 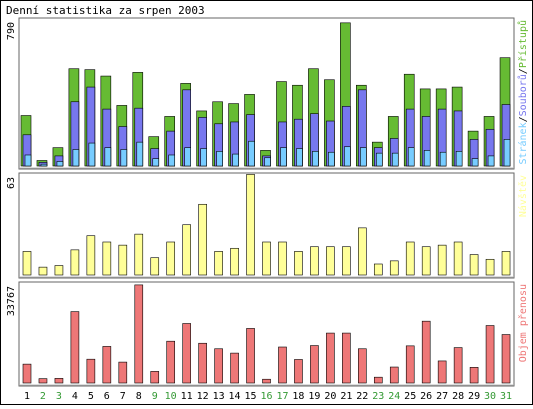 I want to click on chart-title: Denní statistika za srpen 2003, so click(x=105, y=10).